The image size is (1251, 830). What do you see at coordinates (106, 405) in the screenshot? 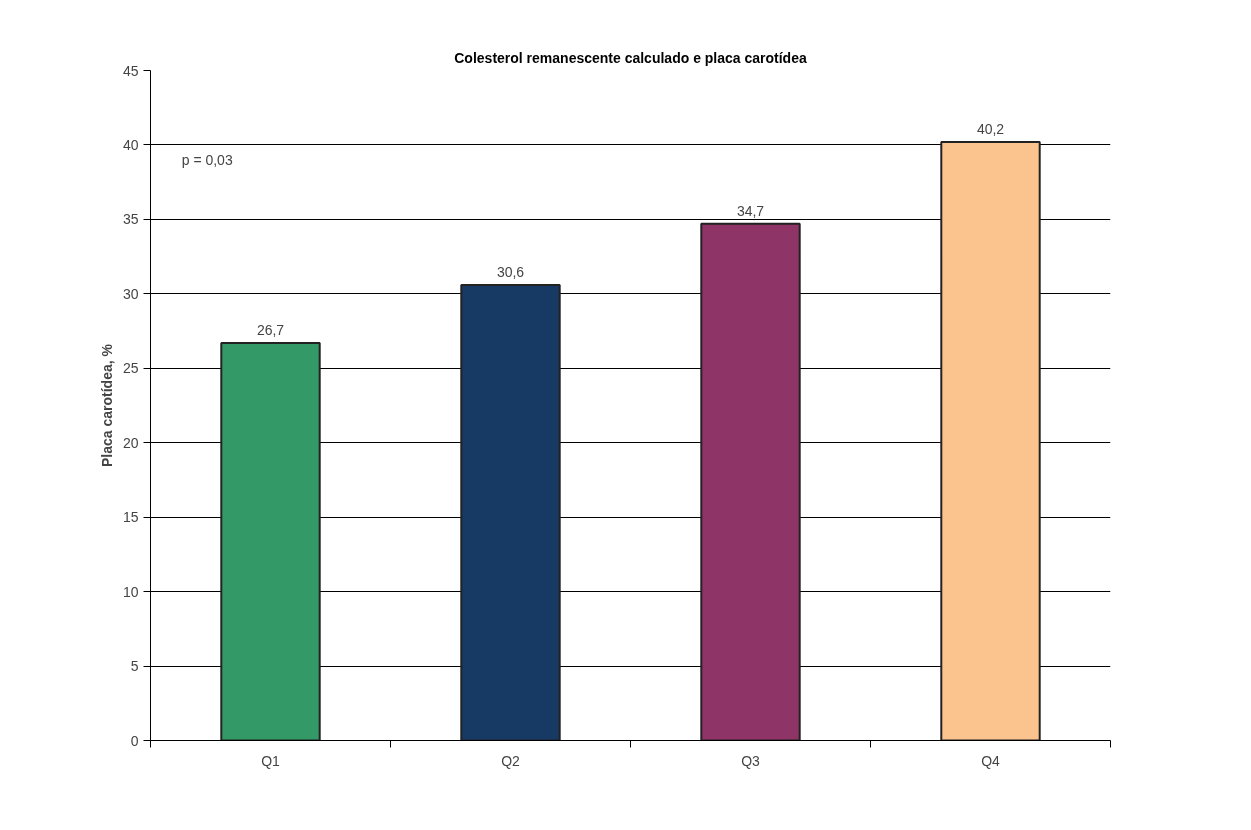
I see `y-axis-title: Placa carotídea, %` at bounding box center [106, 405].